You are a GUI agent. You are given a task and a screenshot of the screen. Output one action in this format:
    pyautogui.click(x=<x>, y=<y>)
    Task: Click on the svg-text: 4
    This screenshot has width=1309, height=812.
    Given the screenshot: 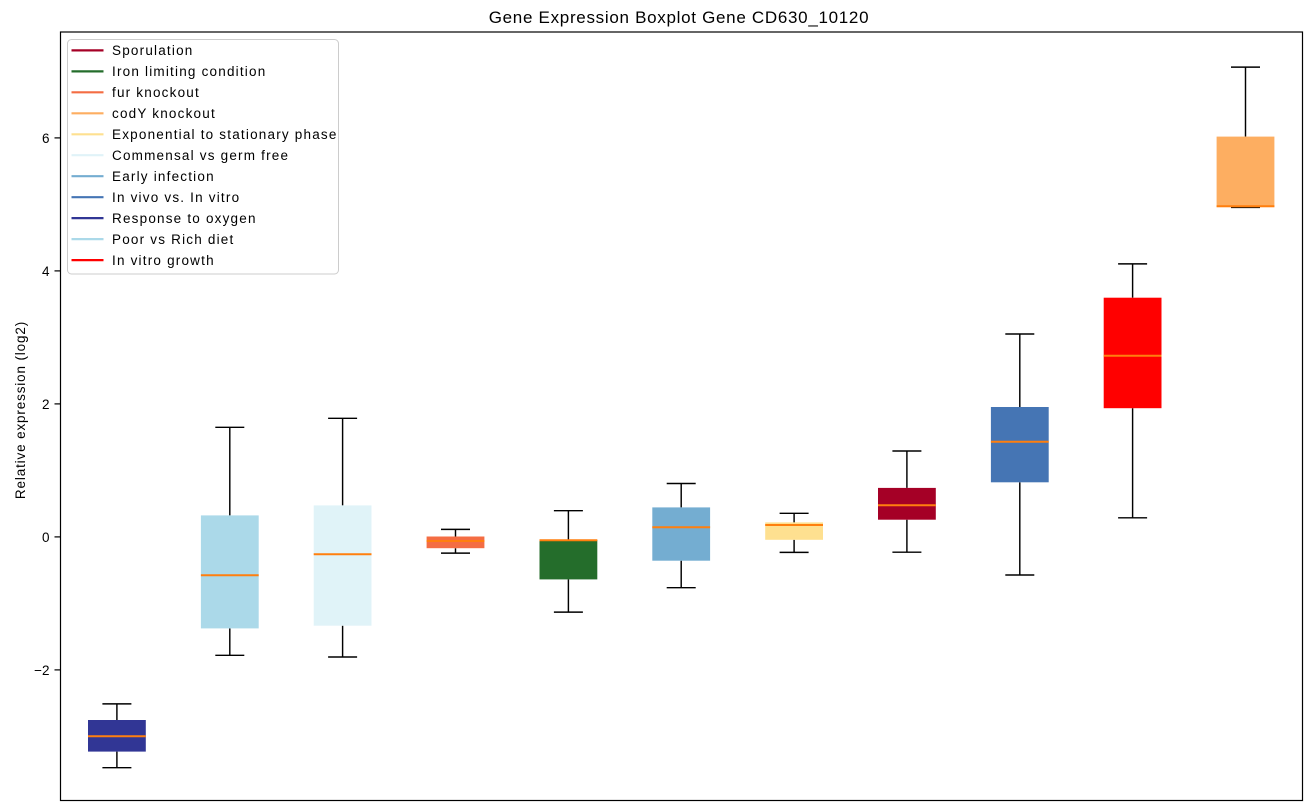 What is the action you would take?
    pyautogui.click(x=46, y=271)
    